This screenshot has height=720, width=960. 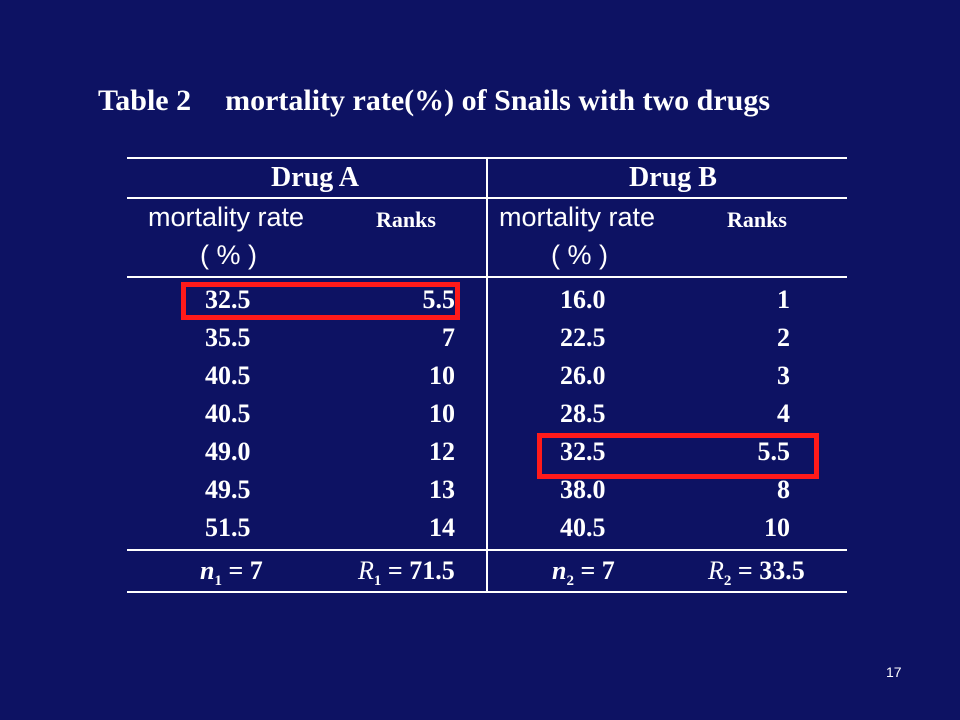 I want to click on col-header-b-rate: mortality rate, so click(x=577, y=217).